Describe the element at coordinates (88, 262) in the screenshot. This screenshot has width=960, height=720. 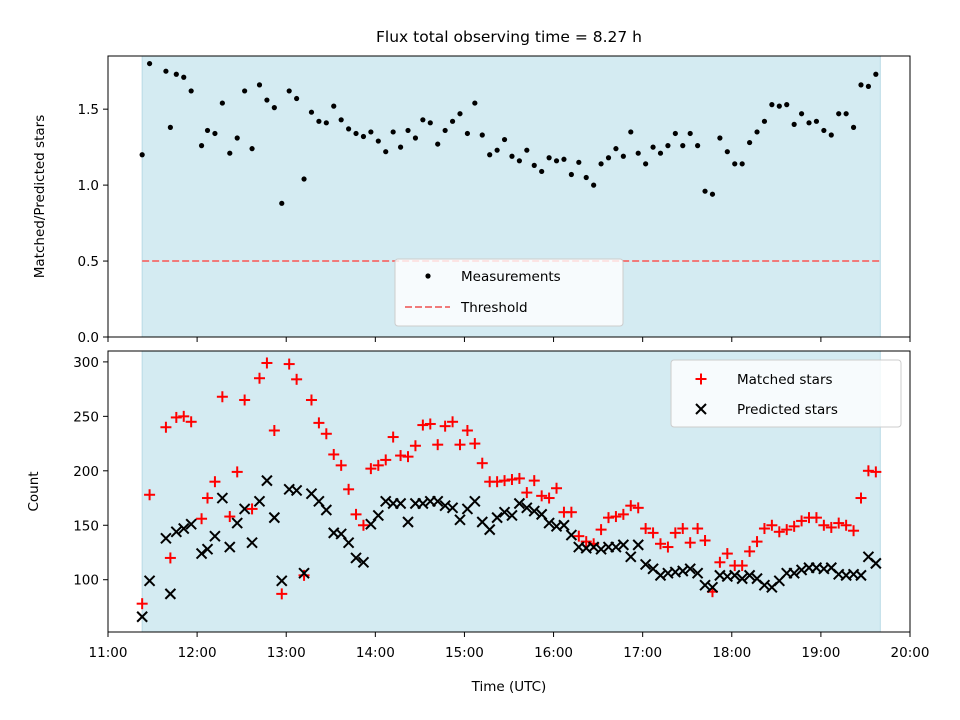
I see `y-tick-label: 0.5` at that location.